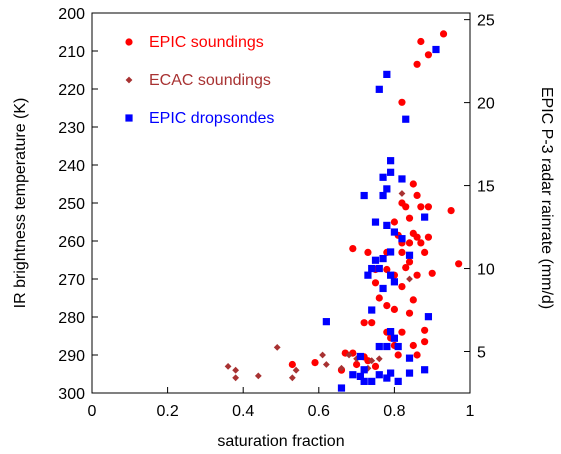 The image size is (561, 454). I want to click on x-axis-title: saturation fraction, so click(280, 441).